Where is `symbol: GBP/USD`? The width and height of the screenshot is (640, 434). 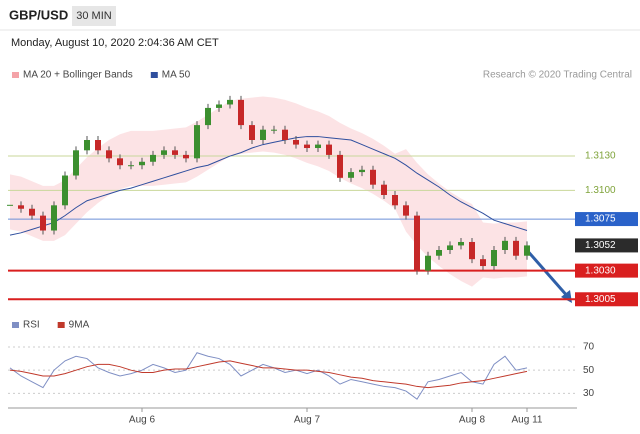
symbol: GBP/USD is located at coordinates (38, 14).